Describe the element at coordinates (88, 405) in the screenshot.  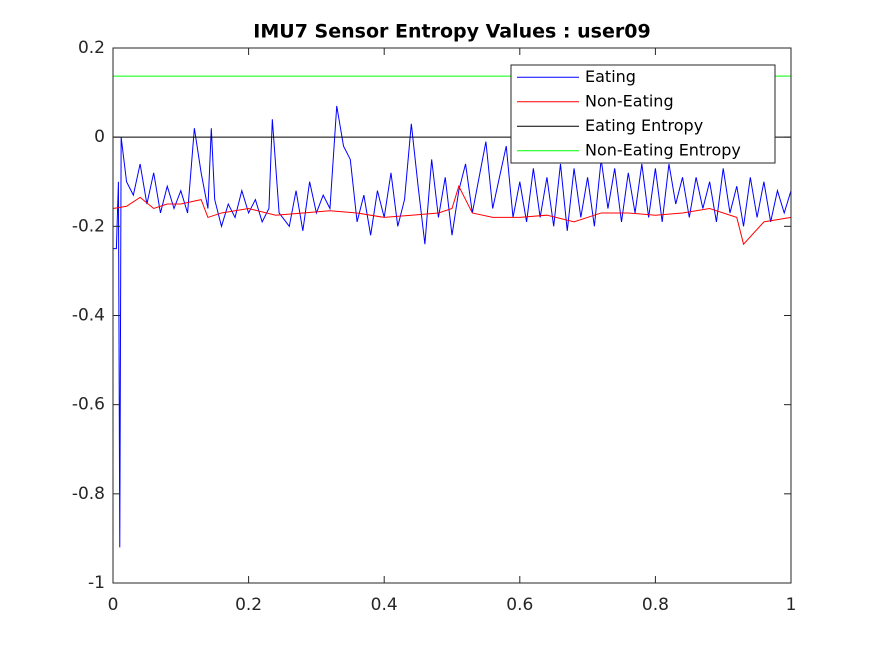
I see `y-tick-label: -0.6` at that location.